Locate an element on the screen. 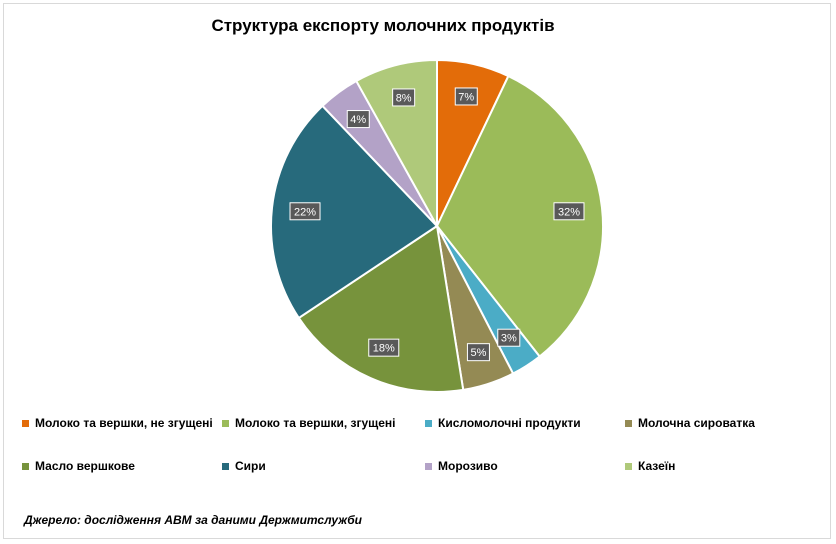 This screenshot has height=544, width=836. data-label-4: 5% is located at coordinates (478, 352).